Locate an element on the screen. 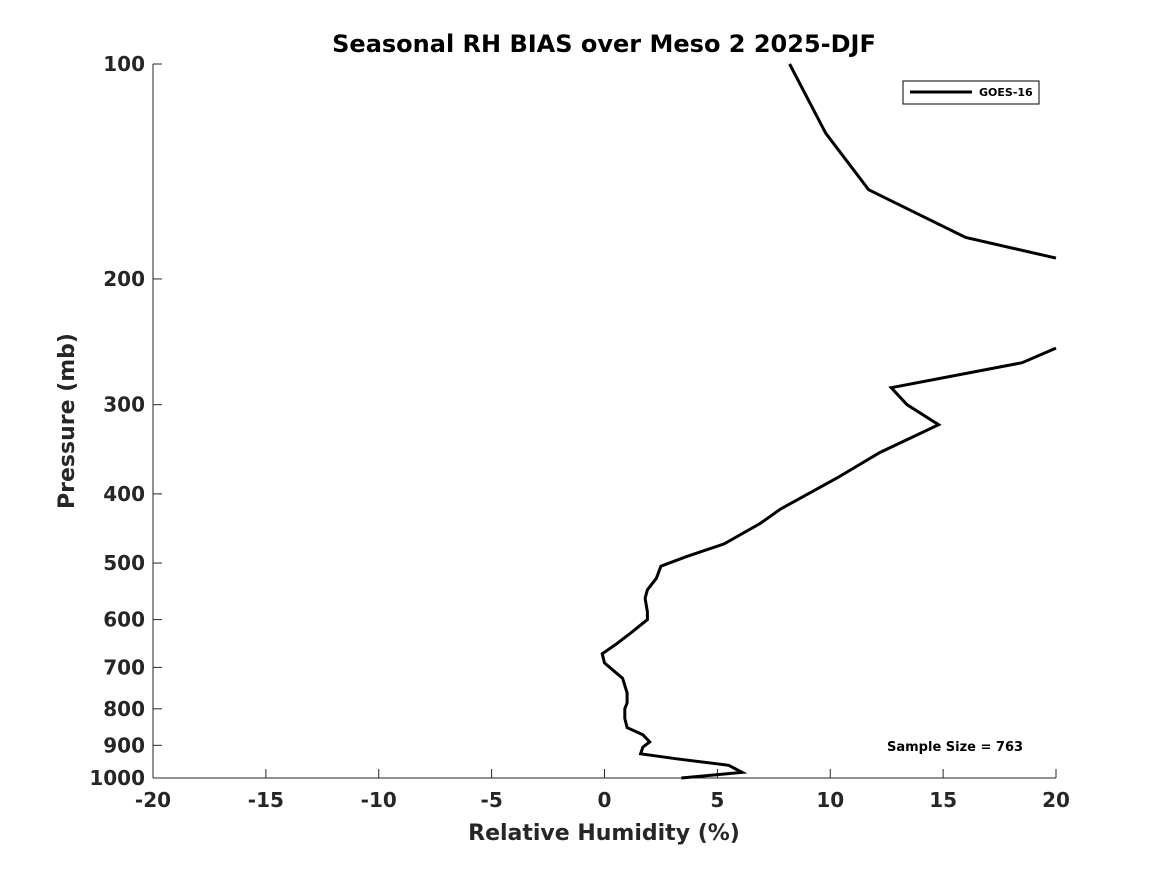  x-tick-label: 20 is located at coordinates (1056, 800).